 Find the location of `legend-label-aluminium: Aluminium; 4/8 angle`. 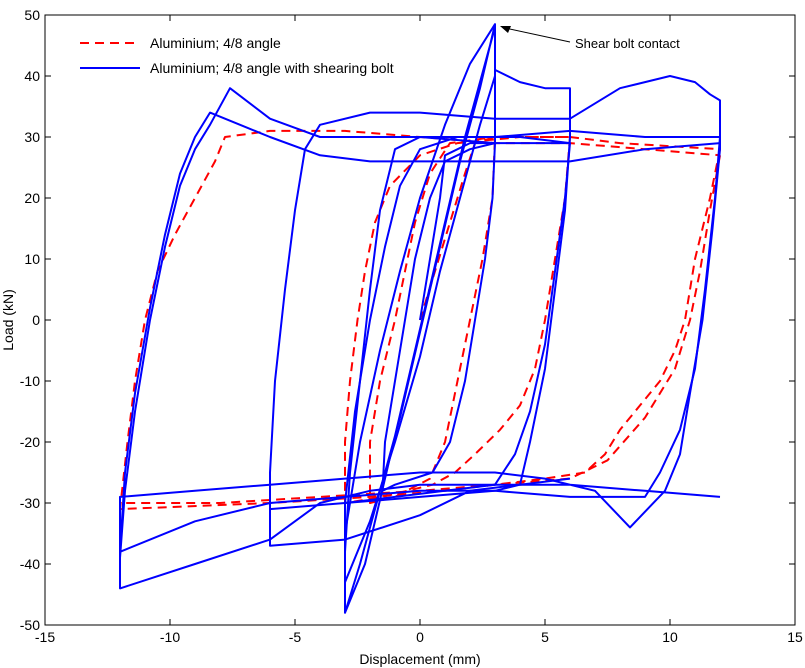

legend-label-aluminium: Aluminium; 4/8 angle is located at coordinates (215, 43).